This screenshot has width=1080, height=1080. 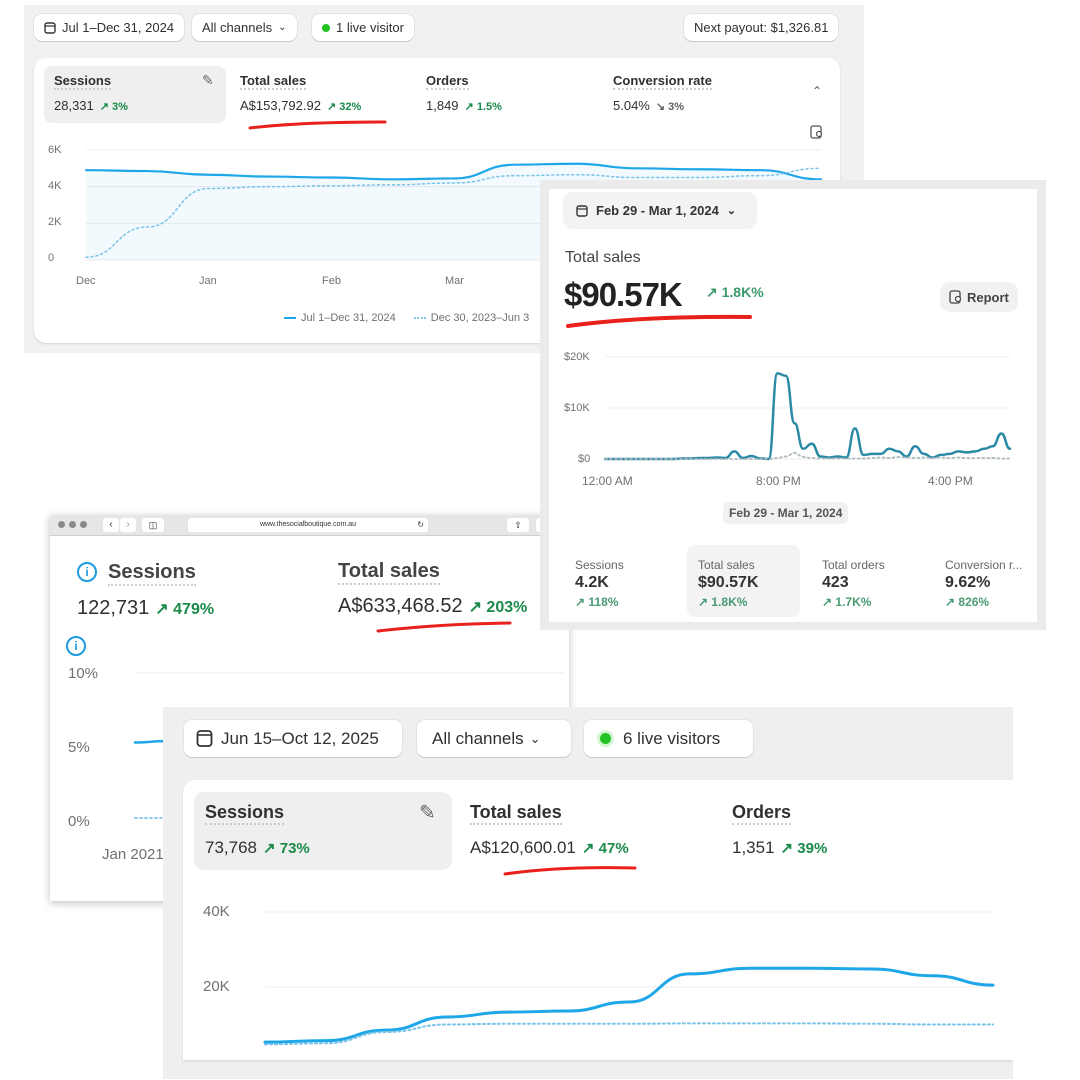 I want to click on url-bar: www.thesocialboutique.com.au ↻, so click(x=308, y=525).